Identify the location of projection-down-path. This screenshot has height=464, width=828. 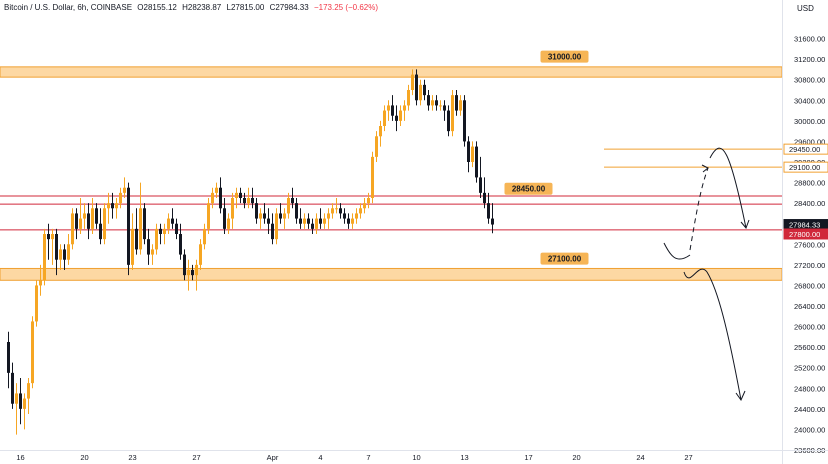
(728, 188).